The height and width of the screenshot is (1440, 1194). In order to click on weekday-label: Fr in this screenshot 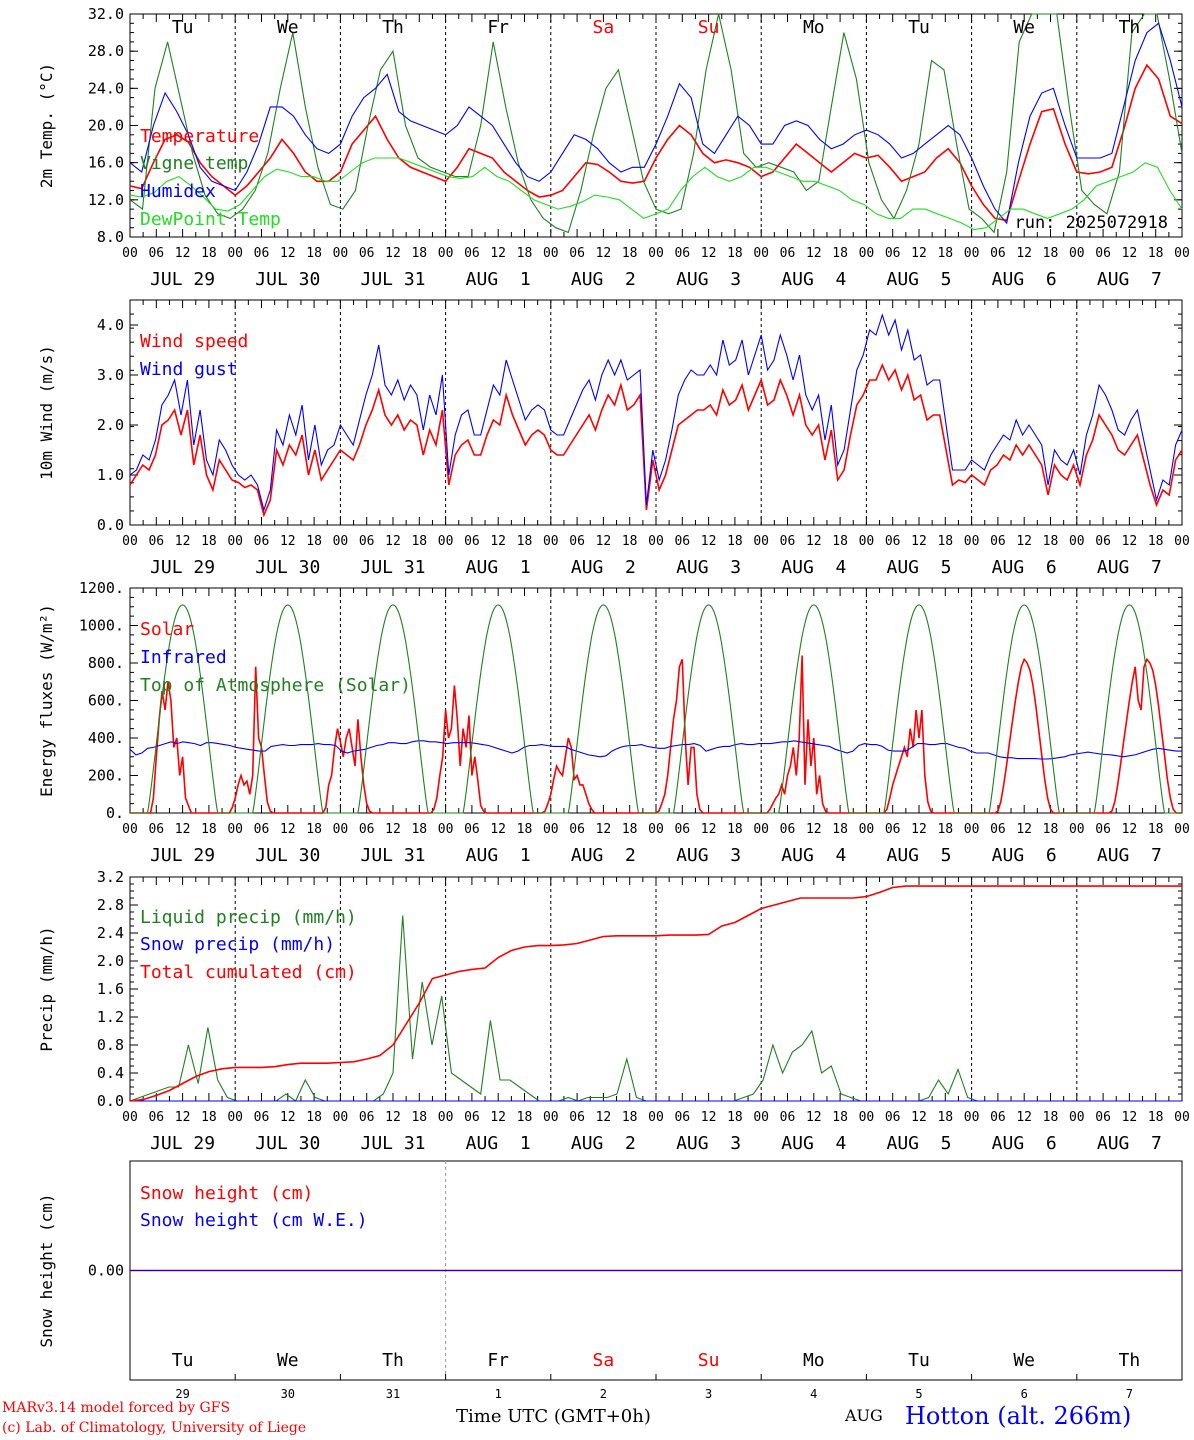, I will do `click(498, 1360)`.